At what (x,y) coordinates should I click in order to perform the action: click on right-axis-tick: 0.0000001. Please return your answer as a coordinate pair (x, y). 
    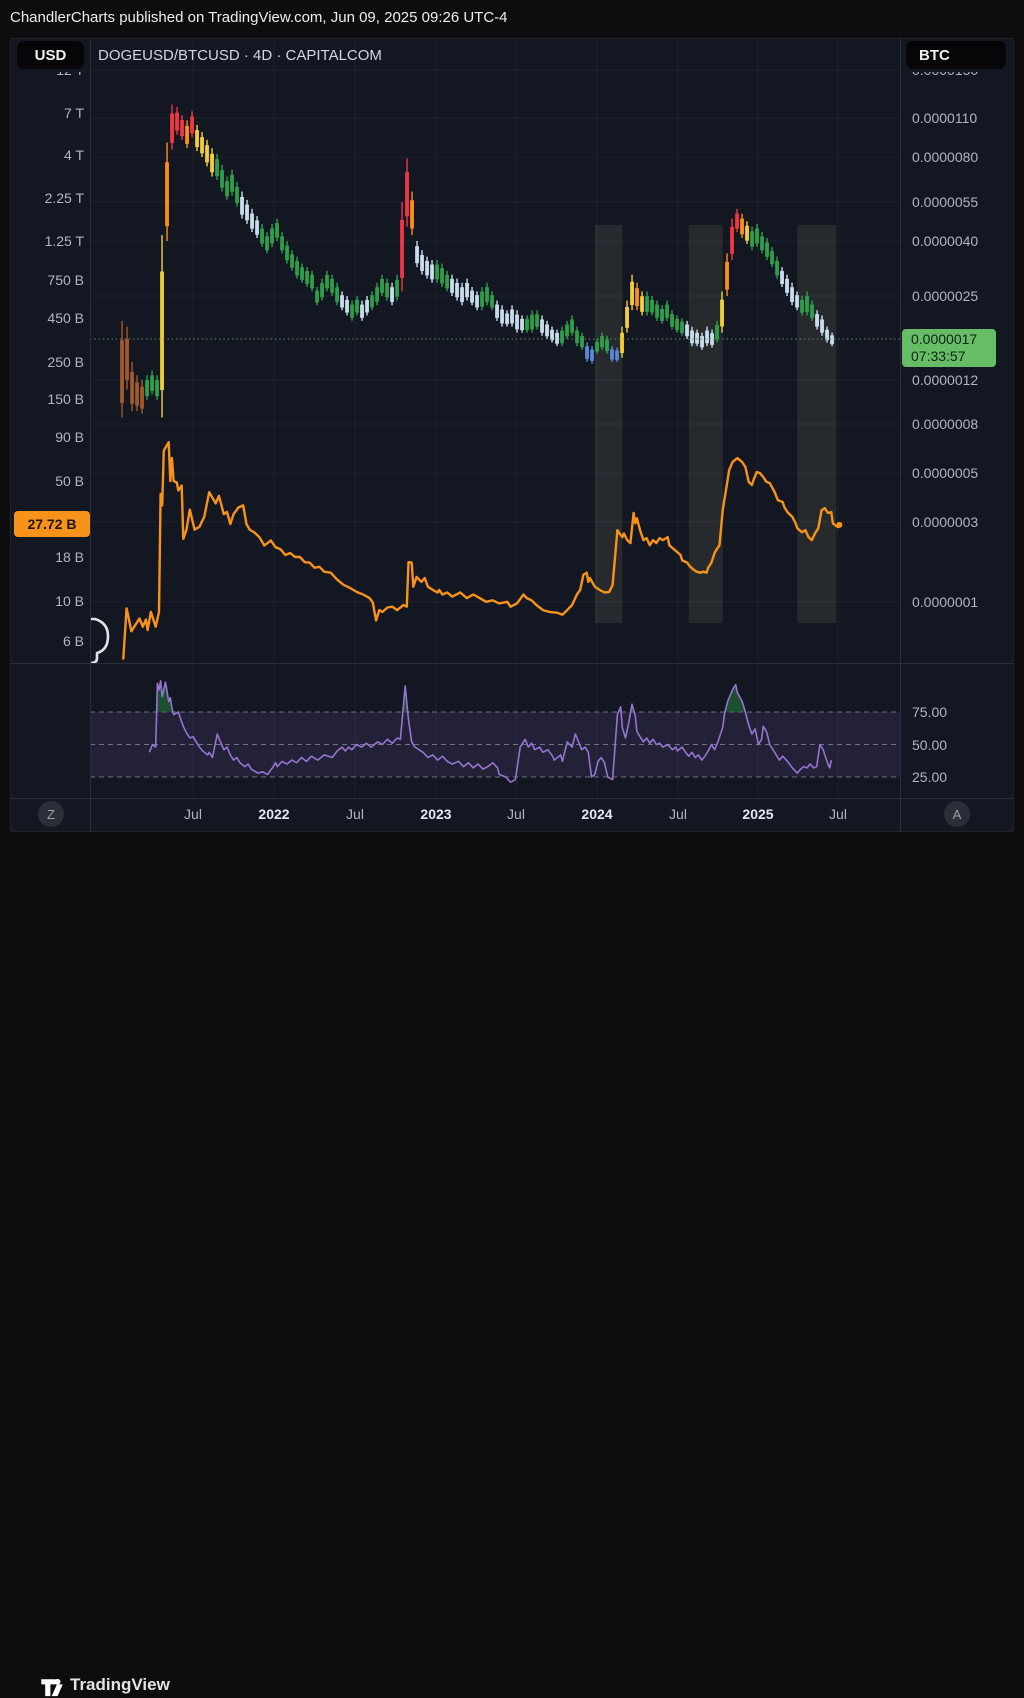
    Looking at the image, I should click on (945, 602).